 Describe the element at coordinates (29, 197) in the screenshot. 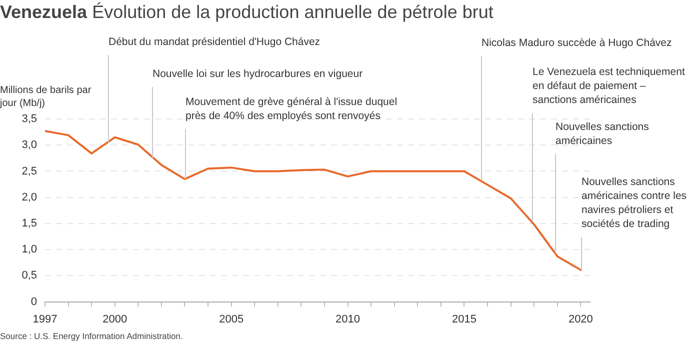

I see `y-tick-label: 2,0` at that location.